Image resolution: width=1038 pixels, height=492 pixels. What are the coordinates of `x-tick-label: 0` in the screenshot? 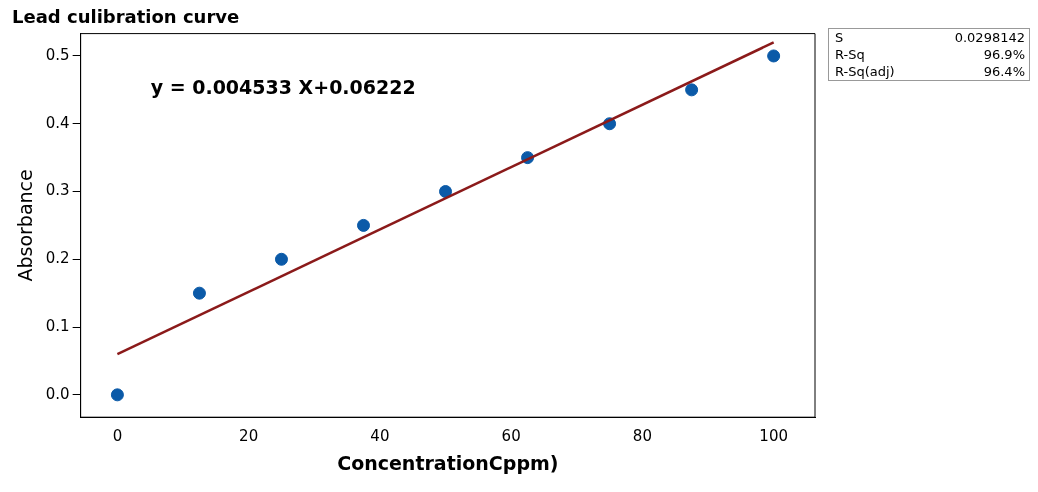 It's located at (117, 436).